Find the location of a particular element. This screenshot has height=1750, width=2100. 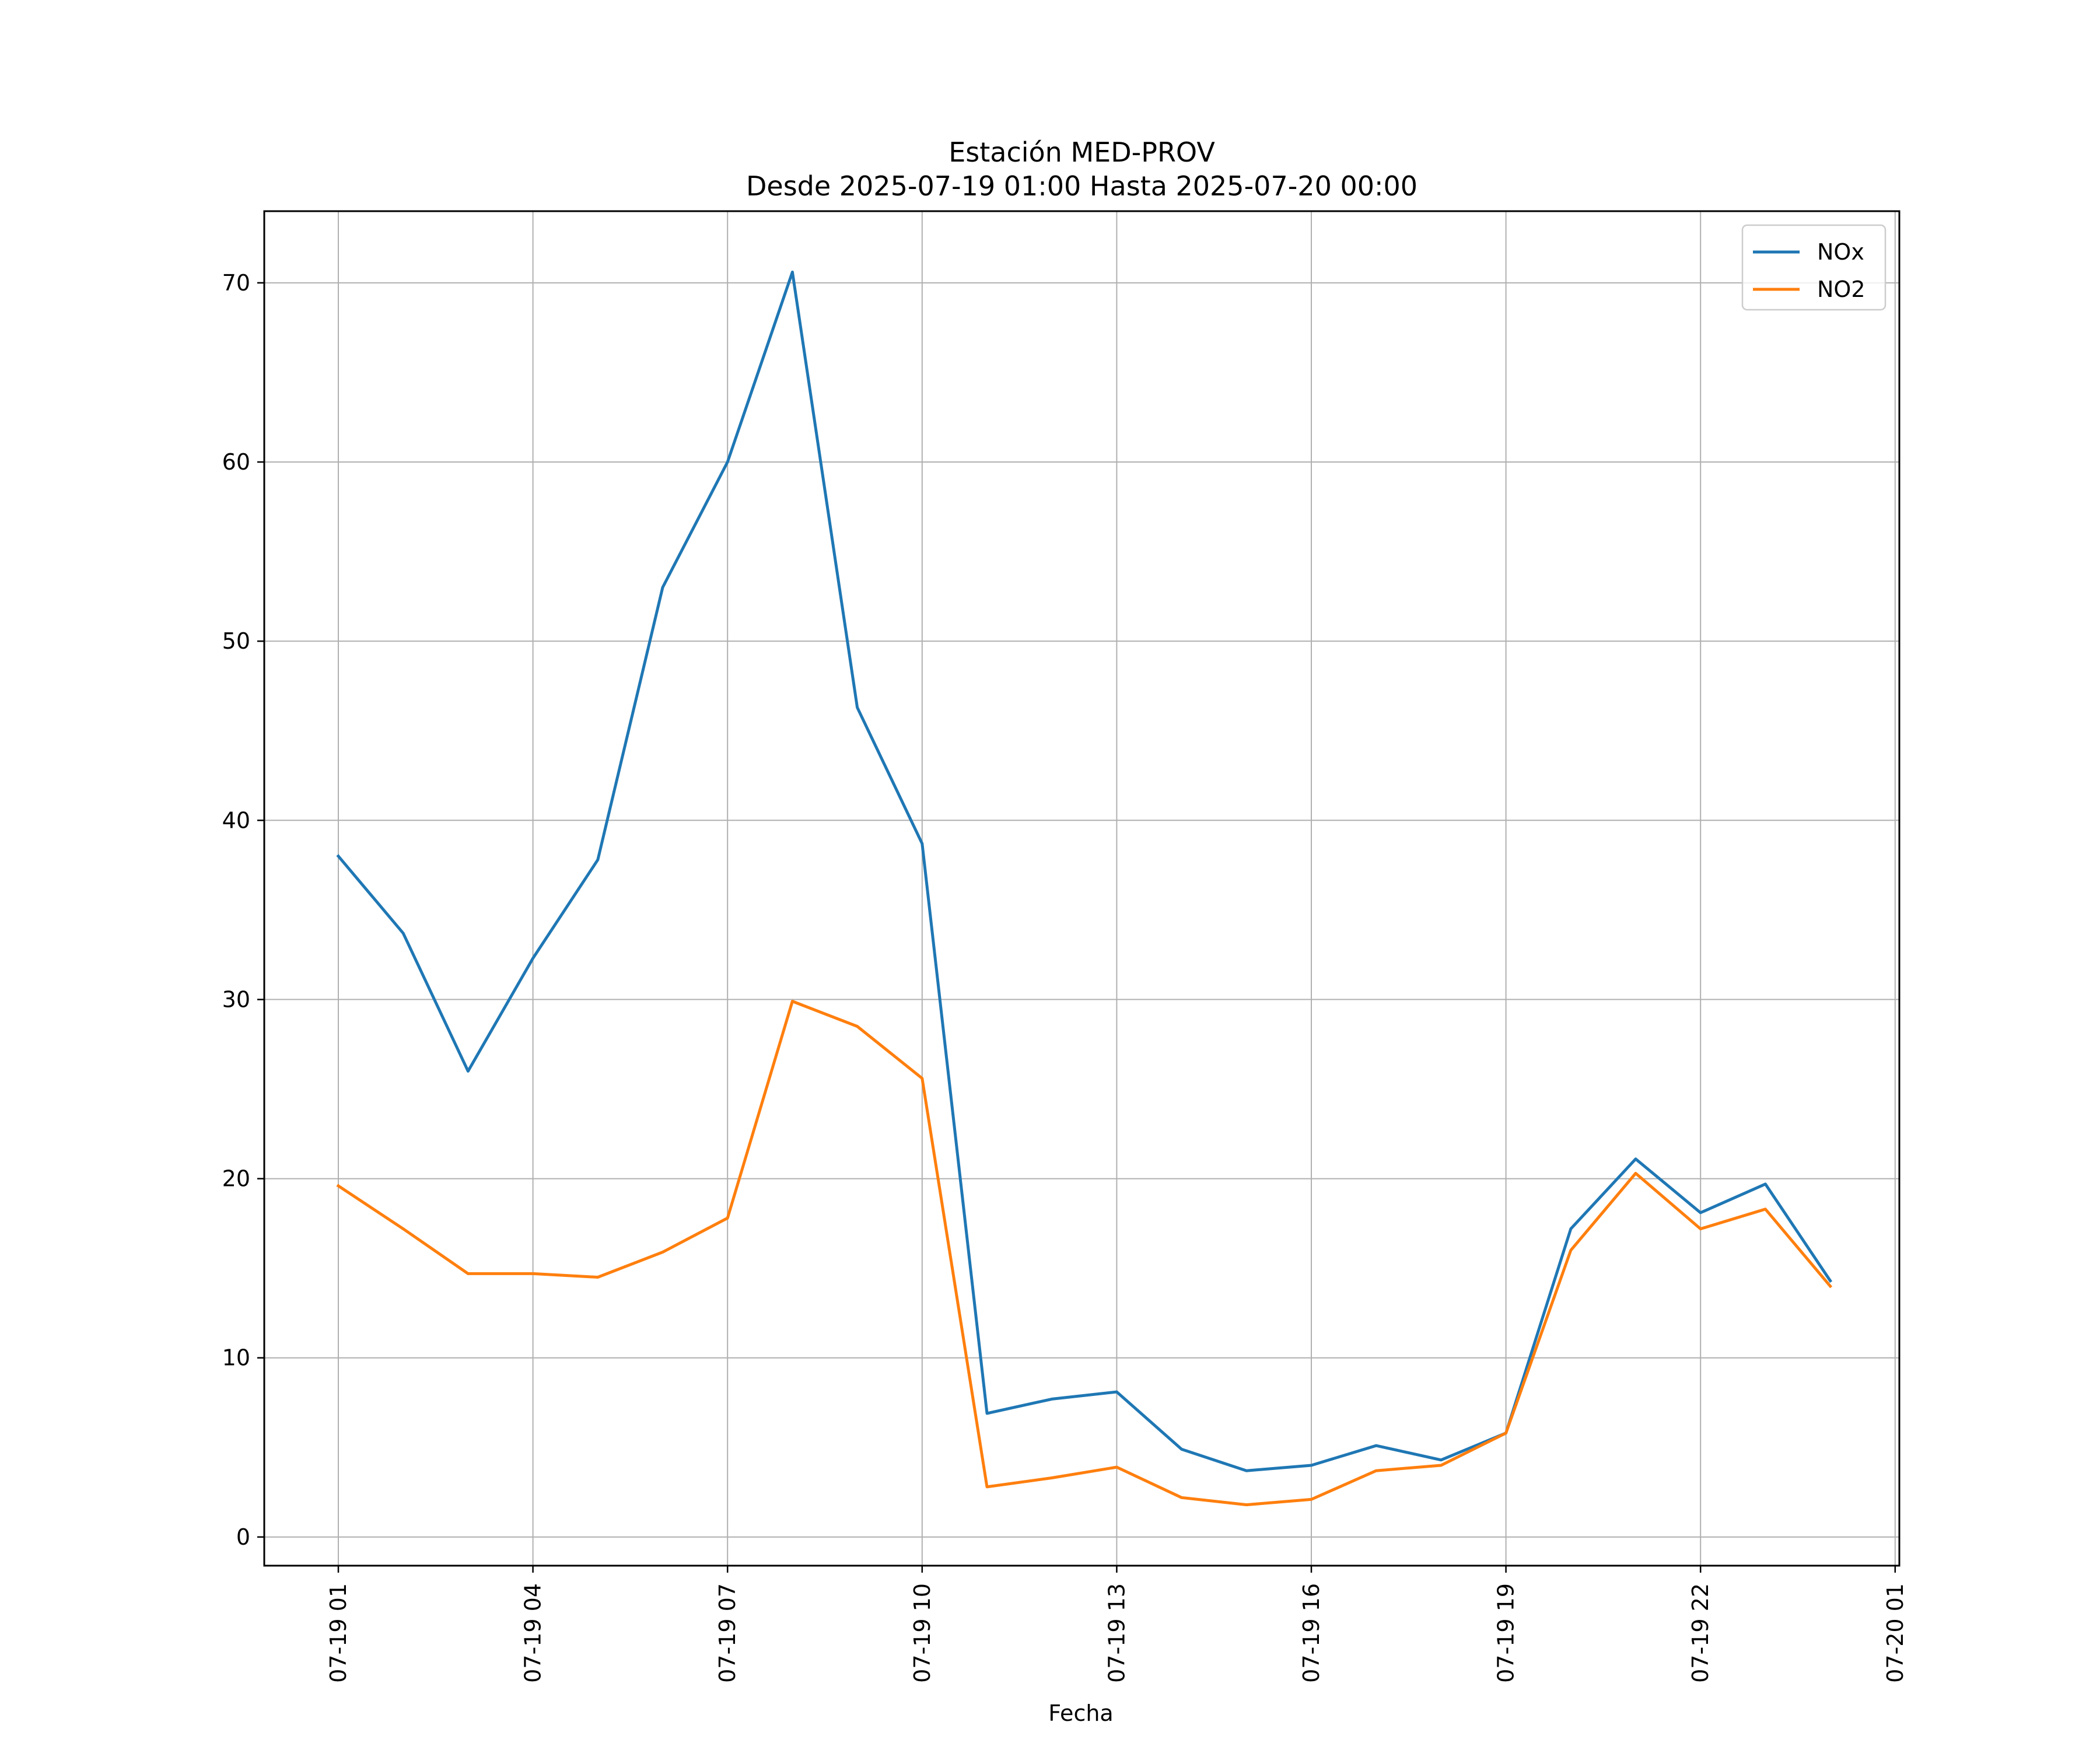

y-tick-label: 60 is located at coordinates (236, 462).